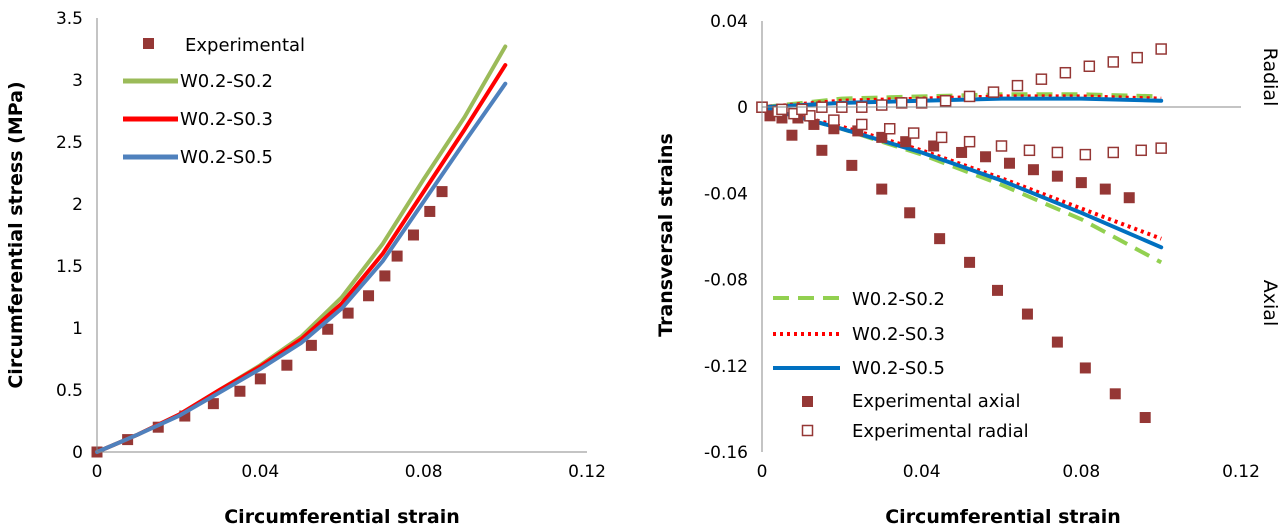 The width and height of the screenshot is (1281, 530). I want to click on y-tick-label: 3, so click(77, 81).